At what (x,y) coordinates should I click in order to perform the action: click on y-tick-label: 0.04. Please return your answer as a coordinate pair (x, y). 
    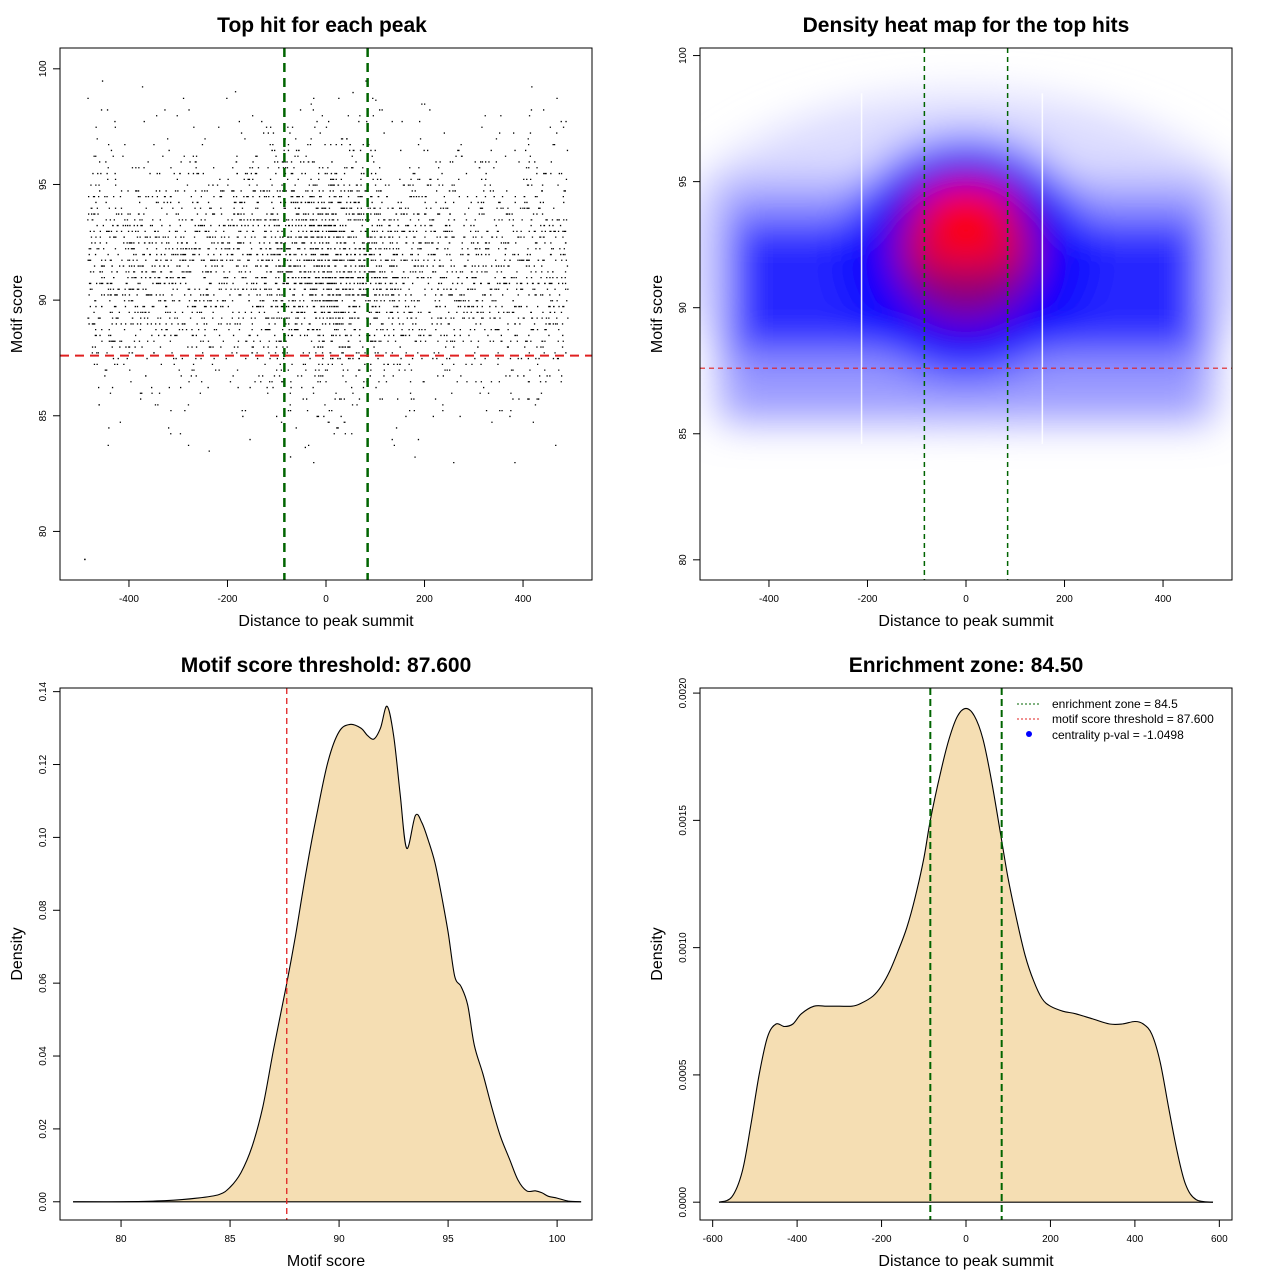
    Looking at the image, I should click on (43, 1056).